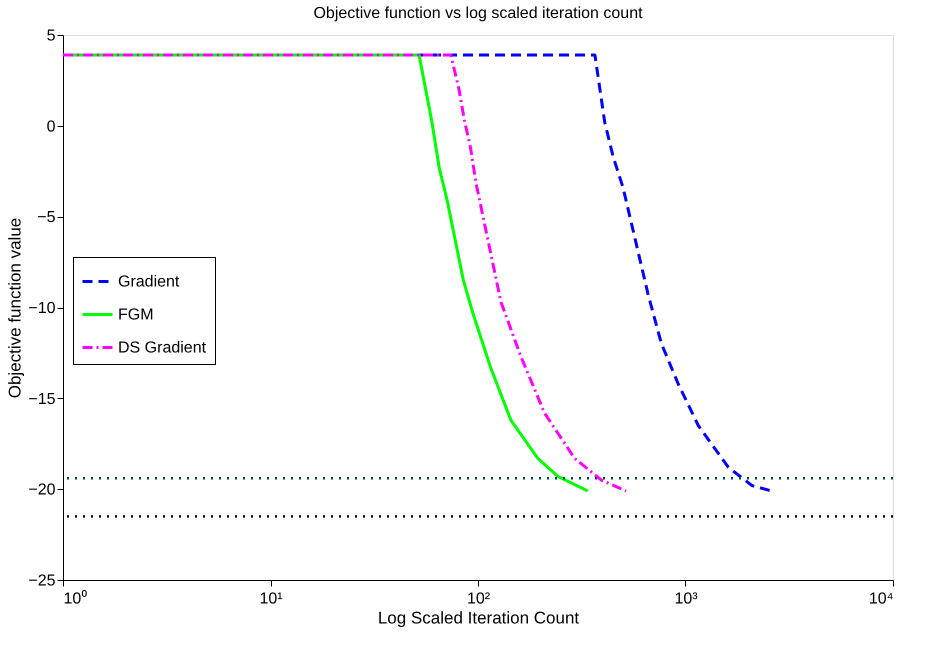 This screenshot has height=647, width=951. I want to click on y-tick-label: −10, so click(42, 308).